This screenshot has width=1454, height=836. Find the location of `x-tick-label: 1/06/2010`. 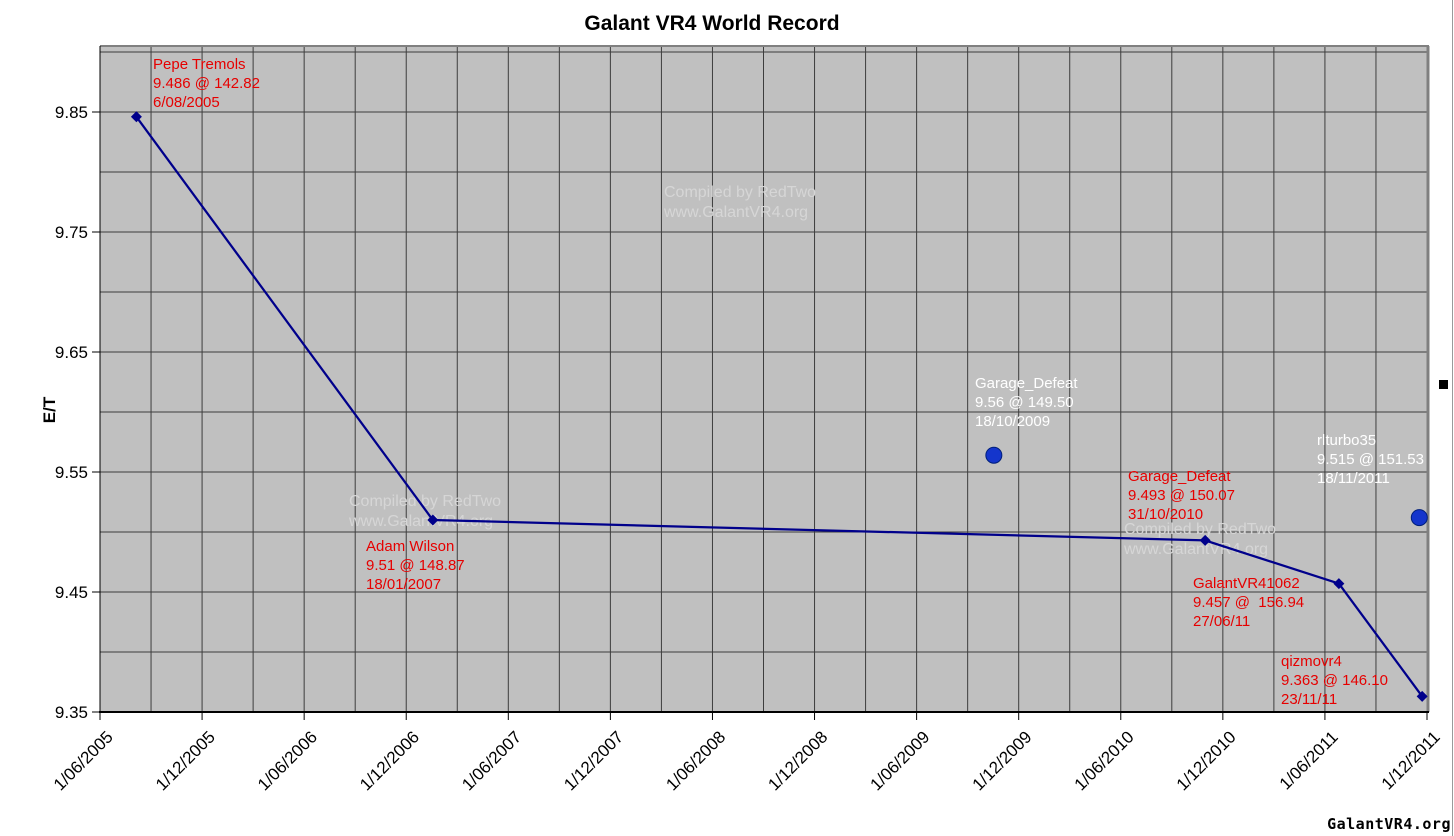

x-tick-label: 1/06/2010 is located at coordinates (1104, 760).